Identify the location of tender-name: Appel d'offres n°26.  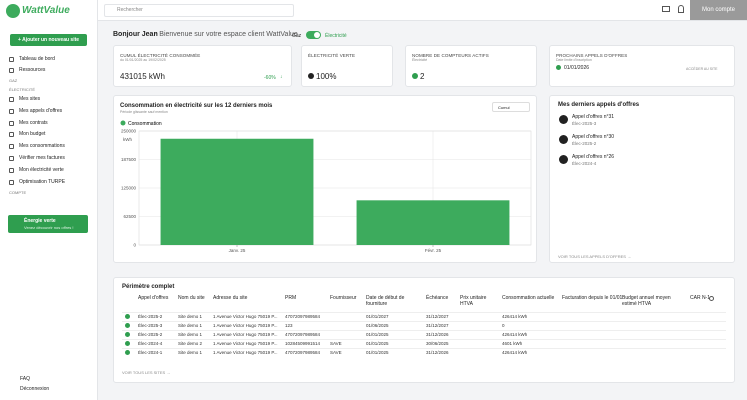
(593, 157).